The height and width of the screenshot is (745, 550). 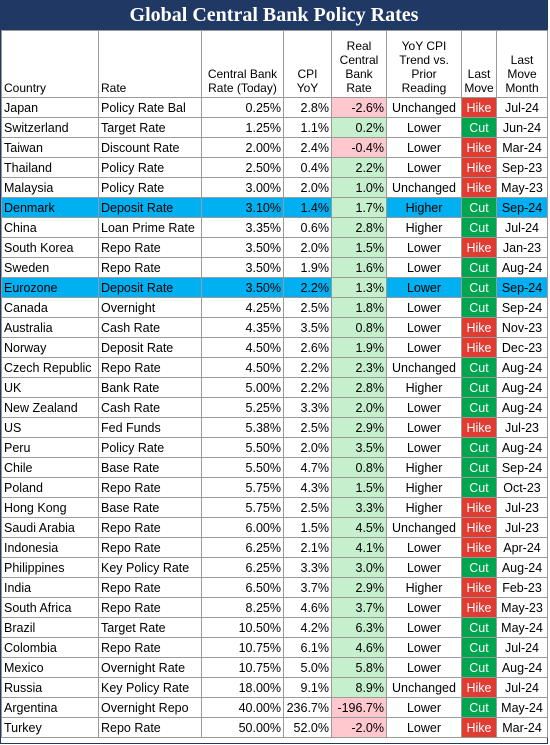 What do you see at coordinates (522, 527) in the screenshot?
I see `cell-last-move-month: Jul-23` at bounding box center [522, 527].